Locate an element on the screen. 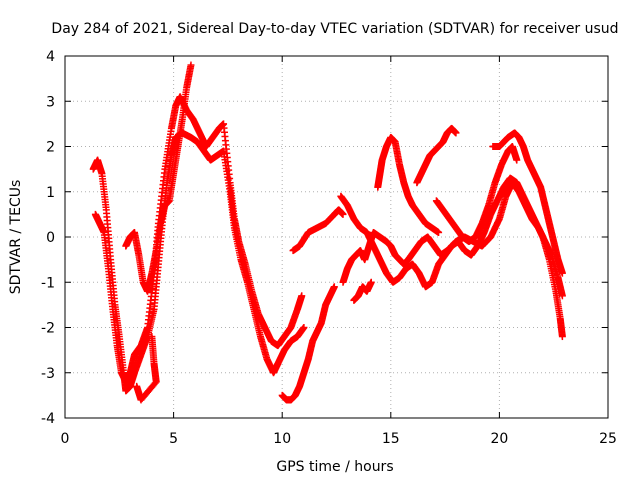 Image resolution: width=640 pixels, height=480 pixels. y-tick-label: 1 is located at coordinates (50, 193).